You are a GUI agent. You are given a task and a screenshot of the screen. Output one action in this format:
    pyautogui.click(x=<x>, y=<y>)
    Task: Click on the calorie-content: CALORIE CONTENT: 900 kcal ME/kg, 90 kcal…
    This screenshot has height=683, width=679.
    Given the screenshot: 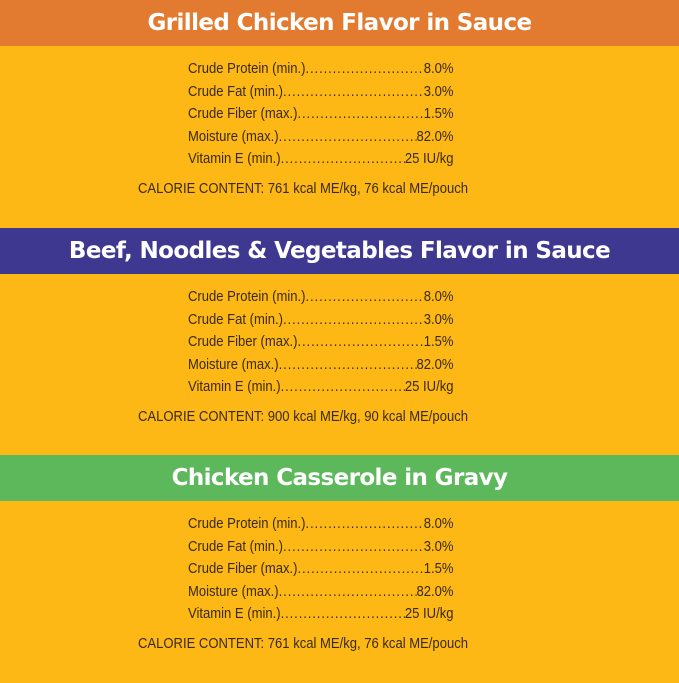 What is the action you would take?
    pyautogui.click(x=303, y=417)
    